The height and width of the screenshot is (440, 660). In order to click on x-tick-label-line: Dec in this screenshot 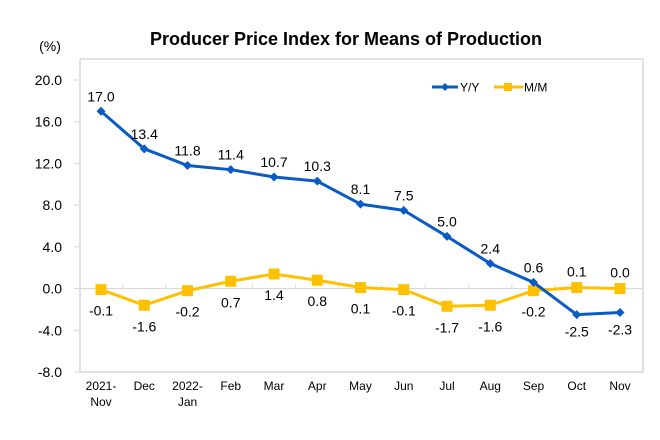, I will do `click(144, 386)`.